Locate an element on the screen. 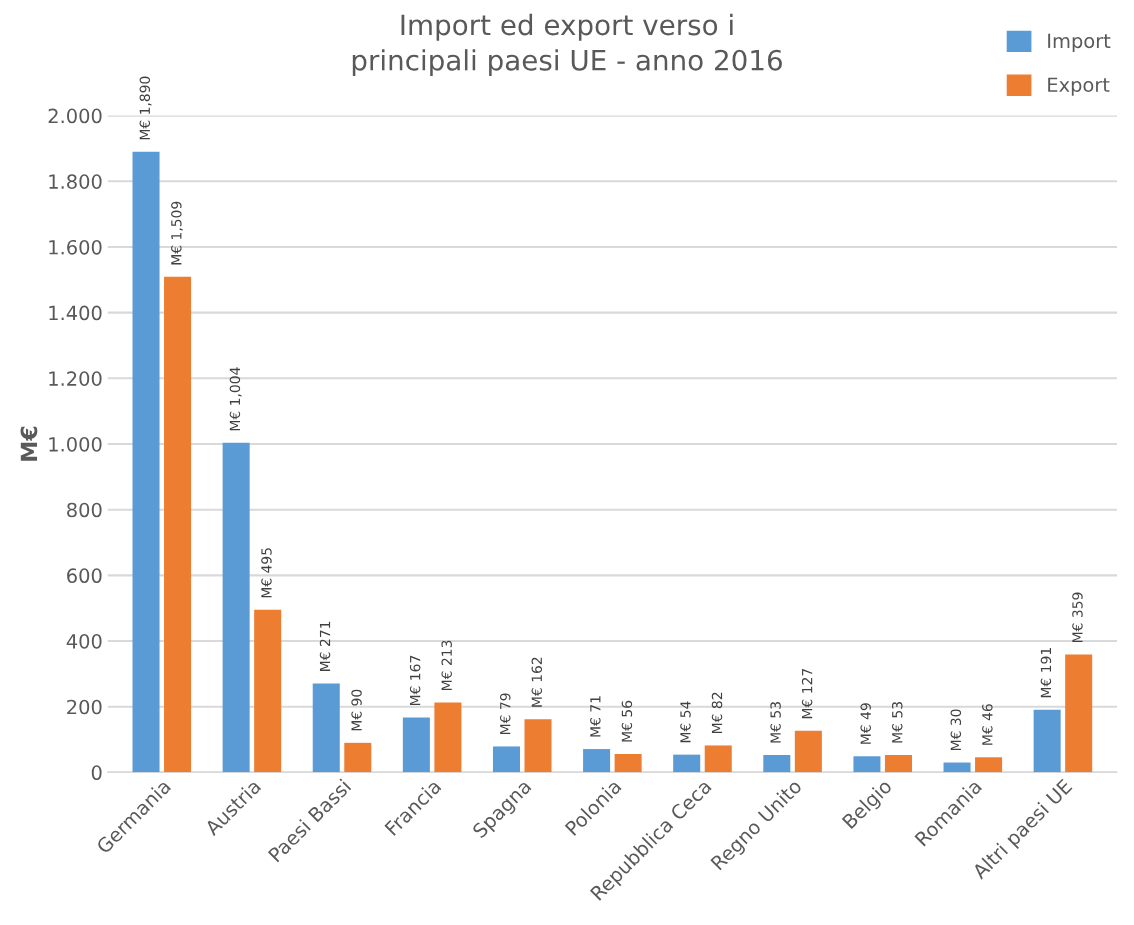 The image size is (1134, 925). data-label: M€ 79 is located at coordinates (505, 713).